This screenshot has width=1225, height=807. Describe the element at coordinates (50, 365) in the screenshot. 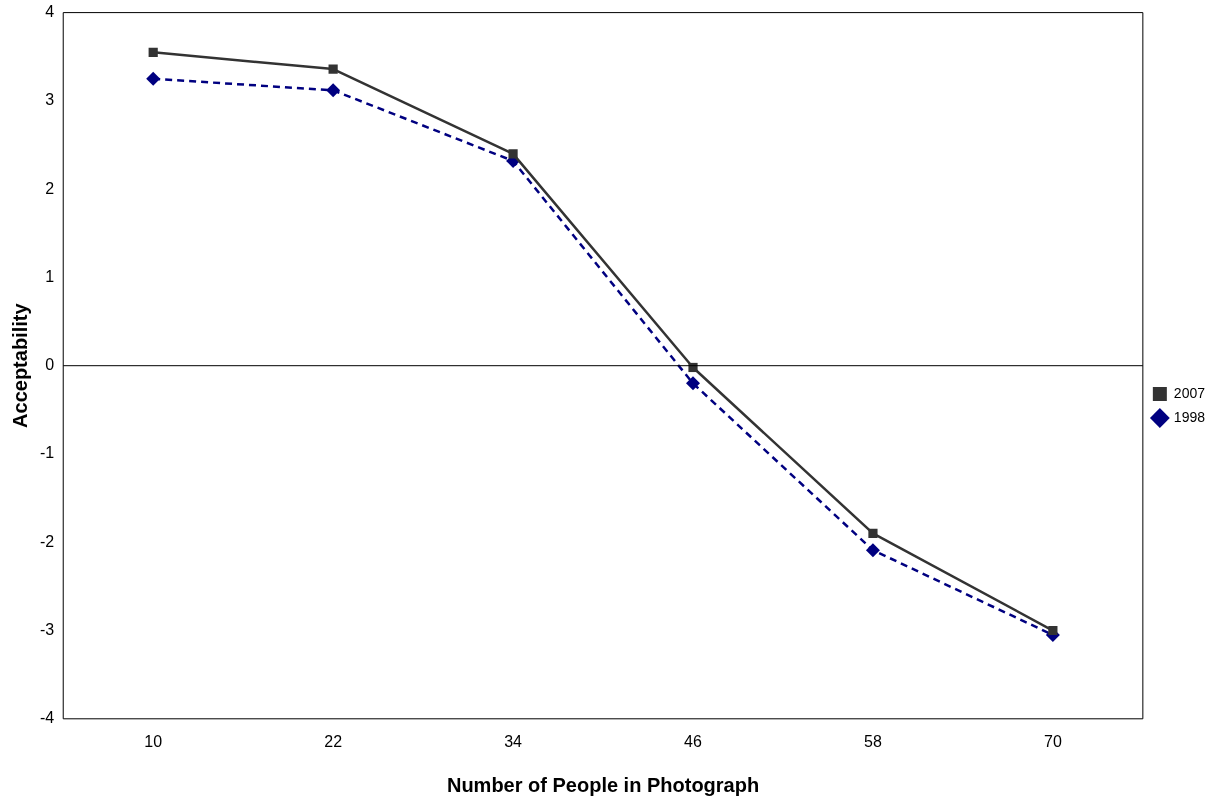

I see `y-tick-label: 0` at that location.